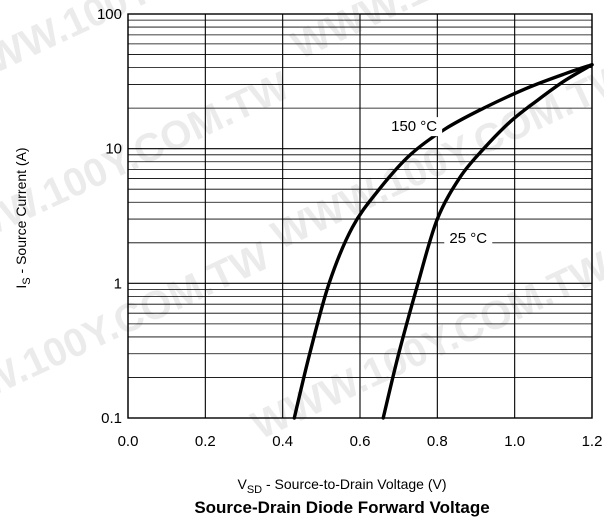 This screenshot has height=525, width=604. What do you see at coordinates (437, 441) in the screenshot?
I see `x-tick-label: 0.8` at bounding box center [437, 441].